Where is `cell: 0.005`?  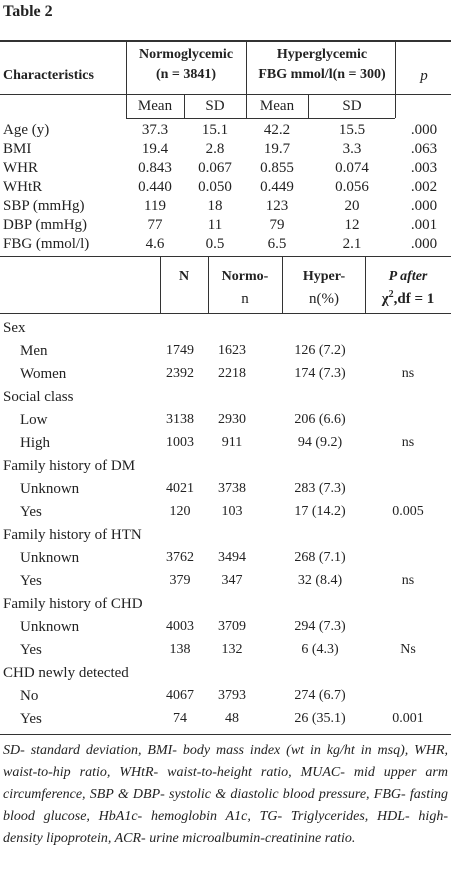 cell: 0.005 is located at coordinates (408, 511).